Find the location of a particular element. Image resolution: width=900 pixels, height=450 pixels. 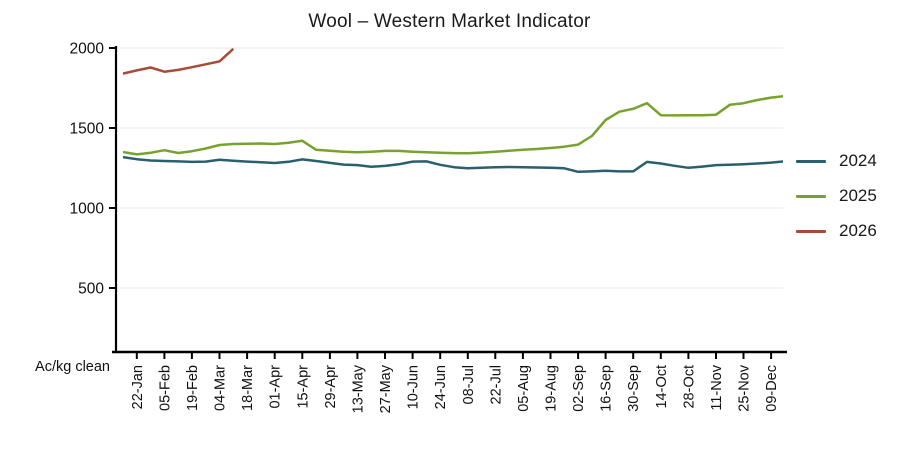

x-tick-label-28-Oct: 28-Oct is located at coordinates (689, 387).